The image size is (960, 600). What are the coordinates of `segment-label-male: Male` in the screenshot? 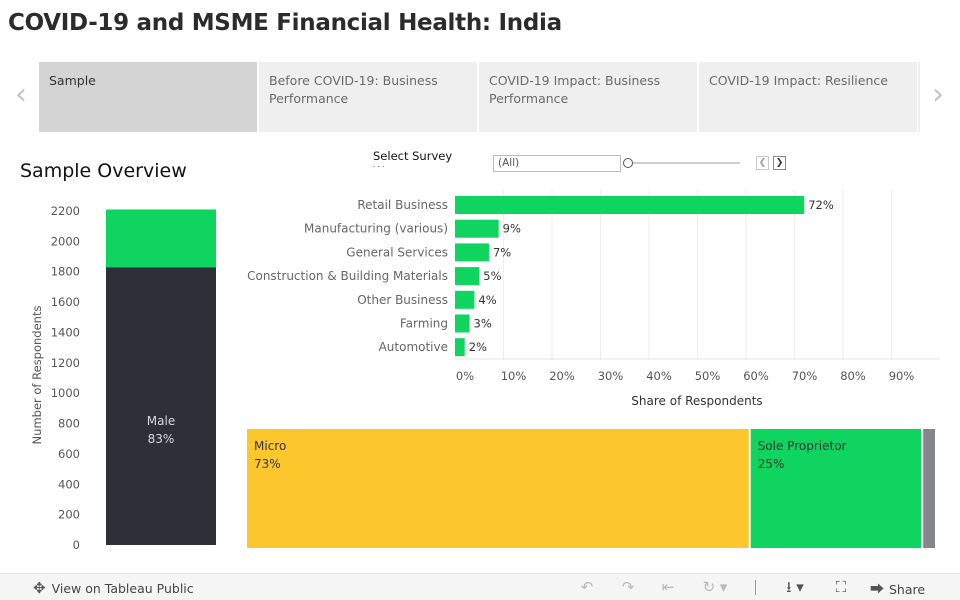 It's located at (161, 421).